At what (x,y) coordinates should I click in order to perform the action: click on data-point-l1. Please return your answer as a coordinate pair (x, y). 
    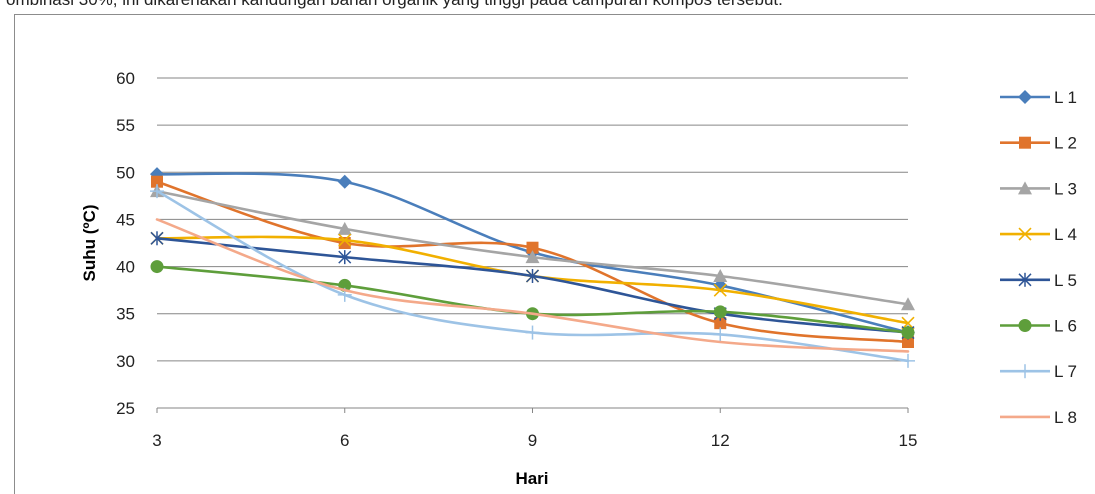
    Looking at the image, I should click on (344, 181).